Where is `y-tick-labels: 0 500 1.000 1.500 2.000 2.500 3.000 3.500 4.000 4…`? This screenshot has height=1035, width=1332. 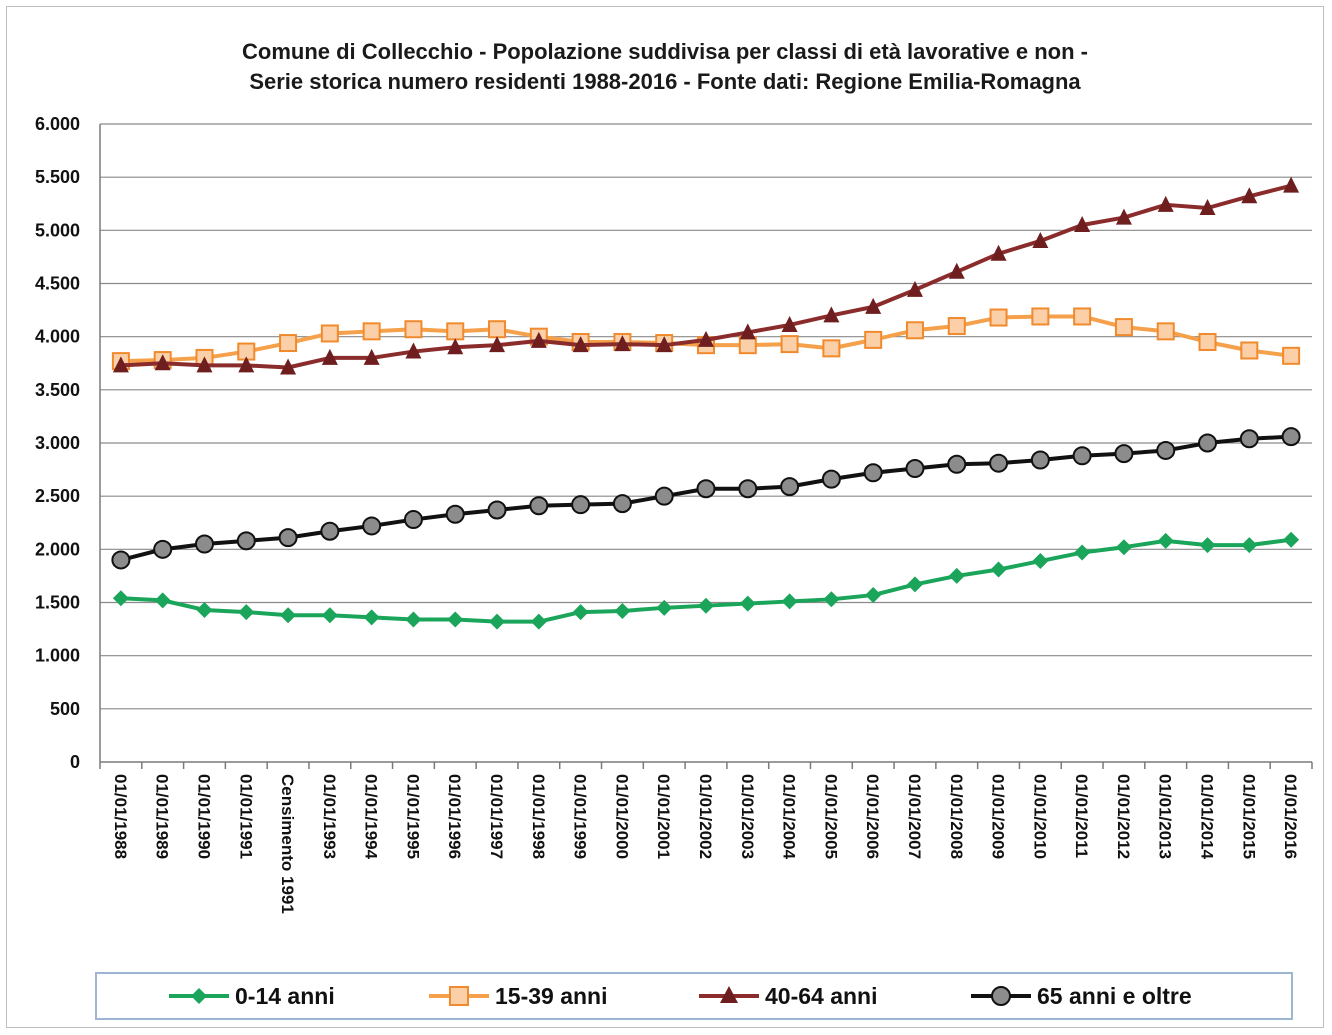 y-tick-labels: 0 500 1.000 1.500 2.000 2.500 3.000 3.500 4.000 4… is located at coordinates (57, 443).